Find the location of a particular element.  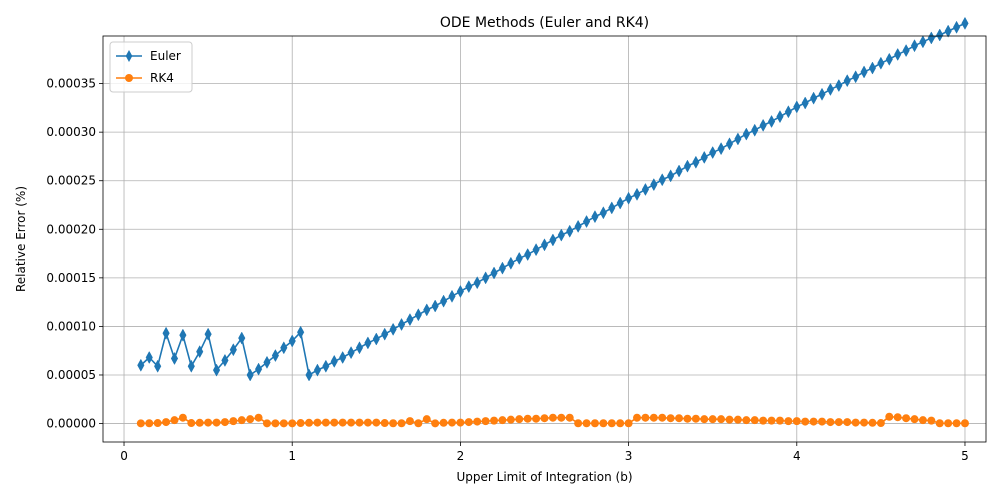

series-rk4 is located at coordinates (552, 420).